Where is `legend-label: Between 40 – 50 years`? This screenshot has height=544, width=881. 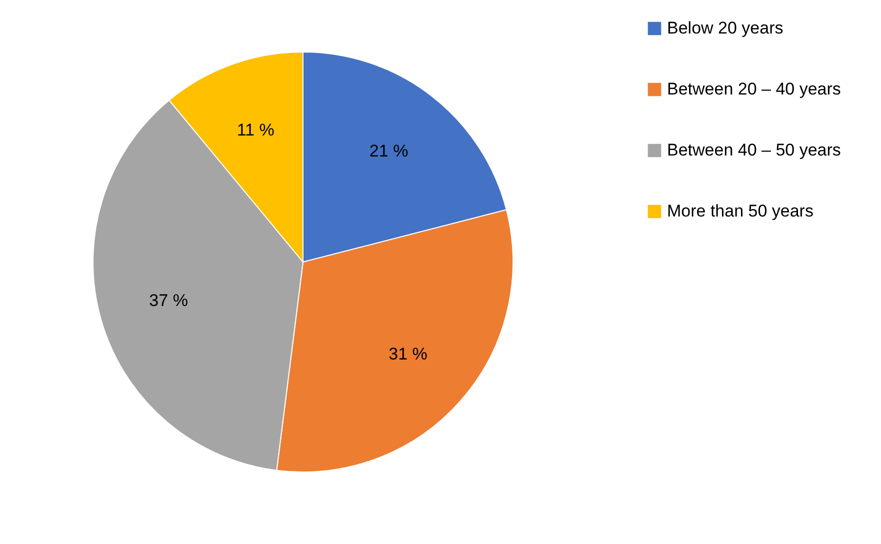
legend-label: Between 40 – 50 years is located at coordinates (754, 150).